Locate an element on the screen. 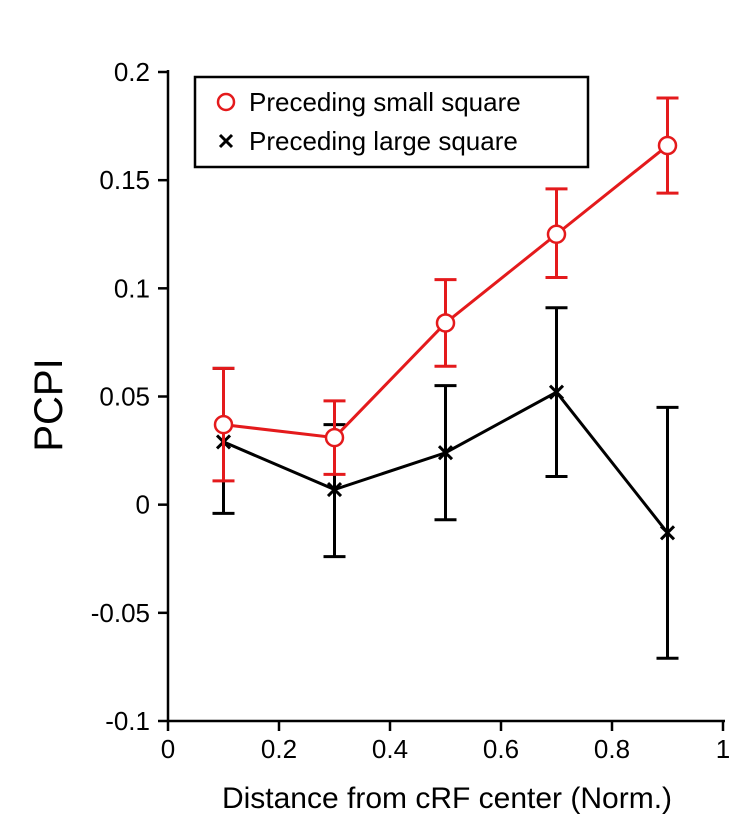 The width and height of the screenshot is (743, 819). x-axis-label: Distance from cRF center (Norm.) is located at coordinates (447, 798).